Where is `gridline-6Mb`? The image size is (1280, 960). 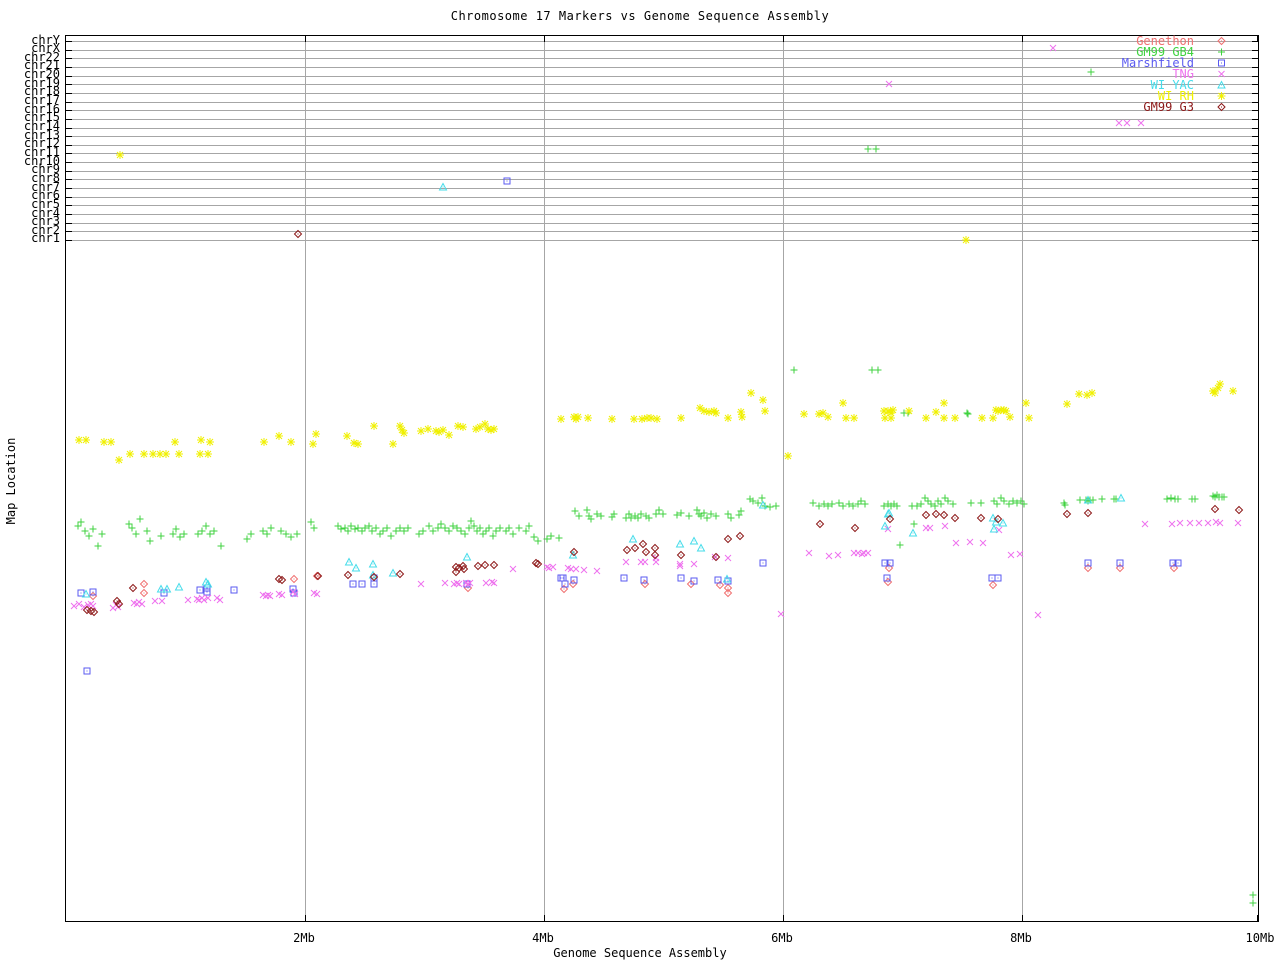
gridline-6Mb is located at coordinates (783, 478).